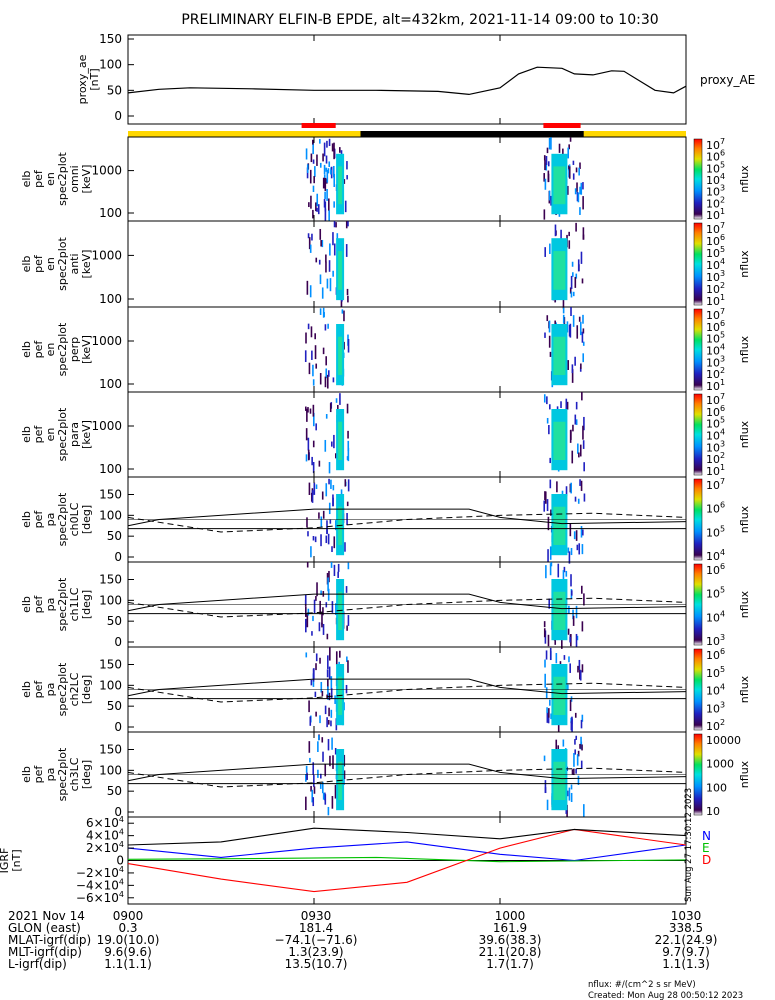  Describe the element at coordinates (37, 964) in the screenshot. I see `footer-row-label: L-igrf(dip)` at that location.